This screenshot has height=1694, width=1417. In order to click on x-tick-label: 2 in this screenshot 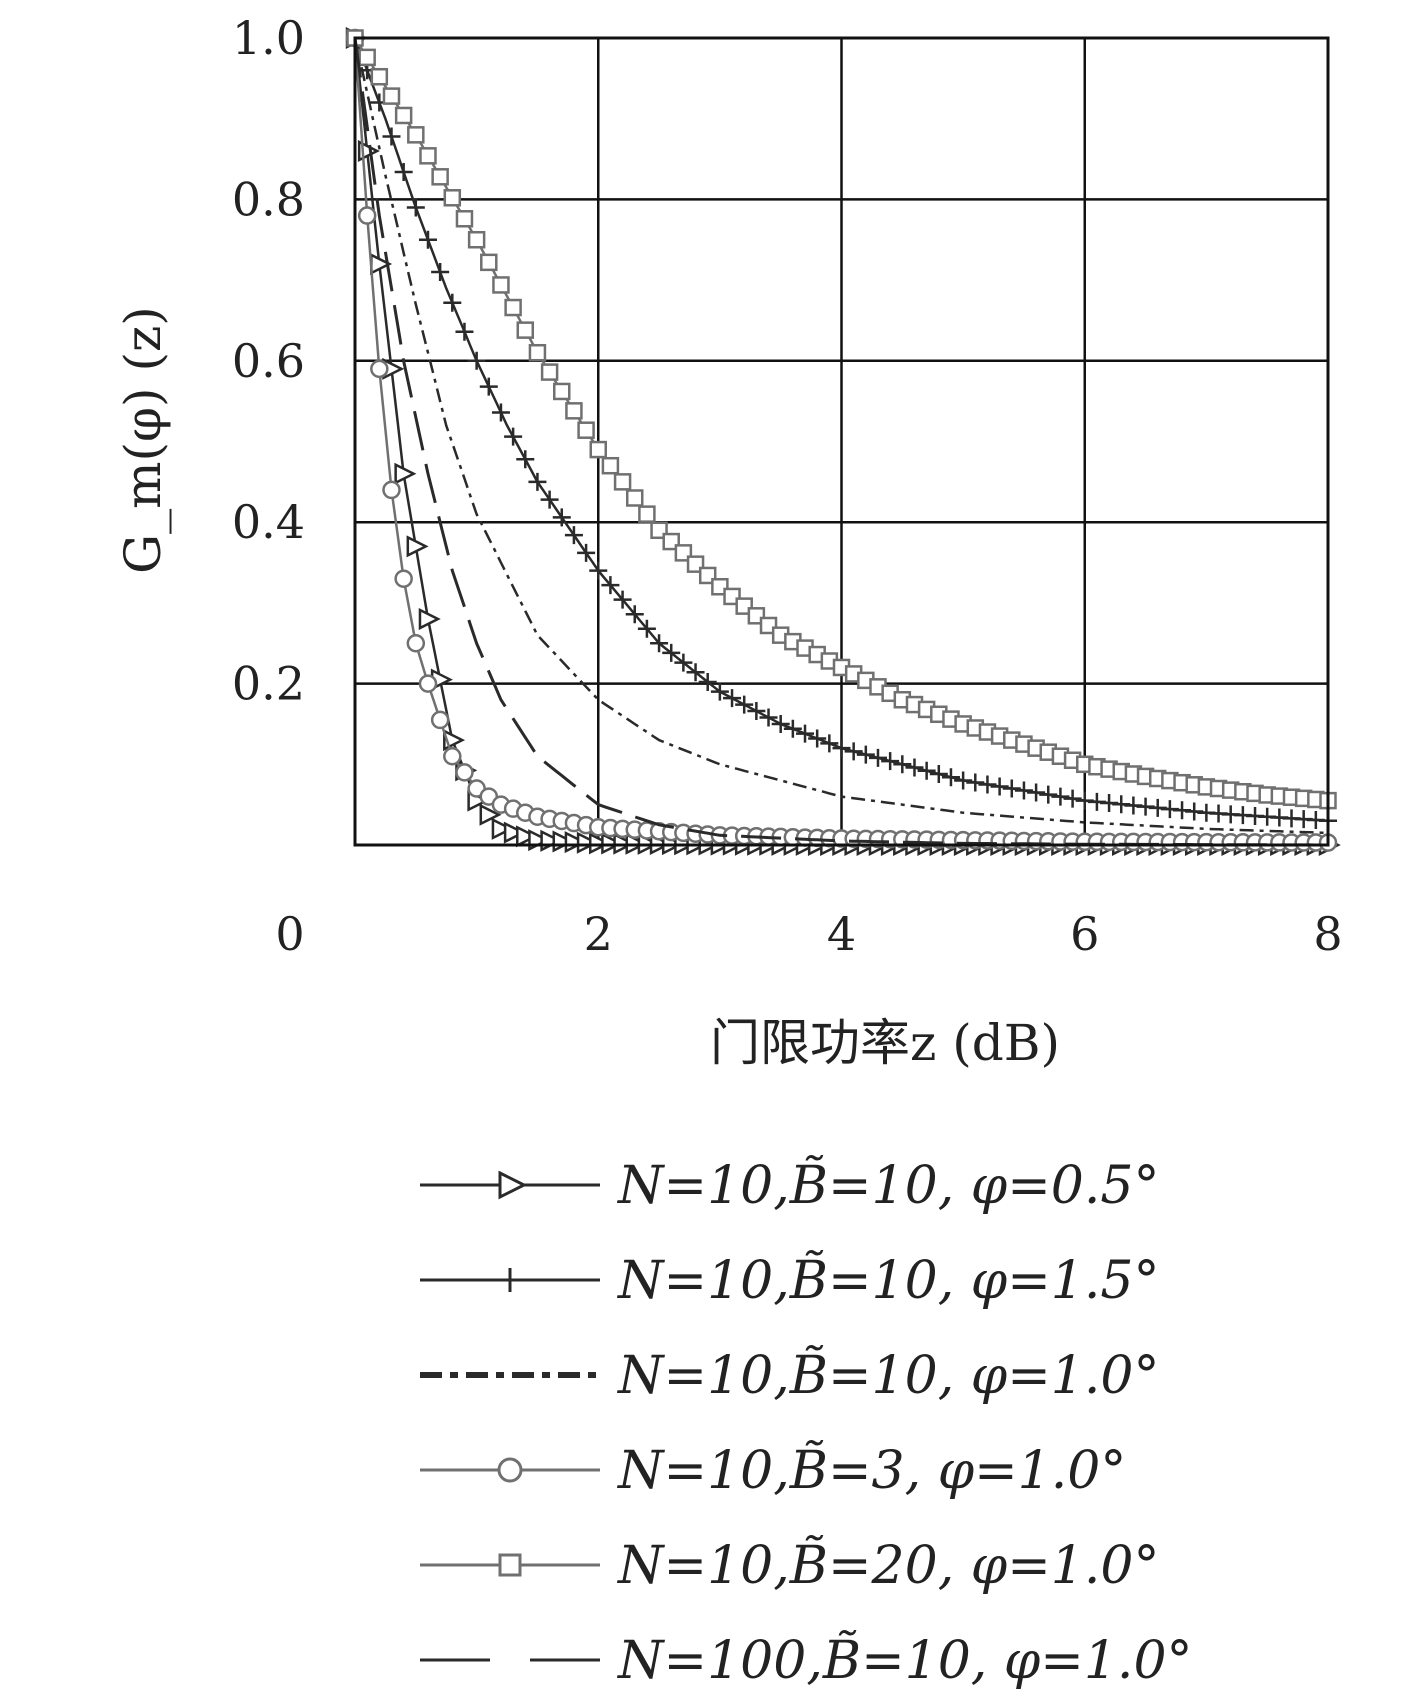, I will do `click(598, 934)`.